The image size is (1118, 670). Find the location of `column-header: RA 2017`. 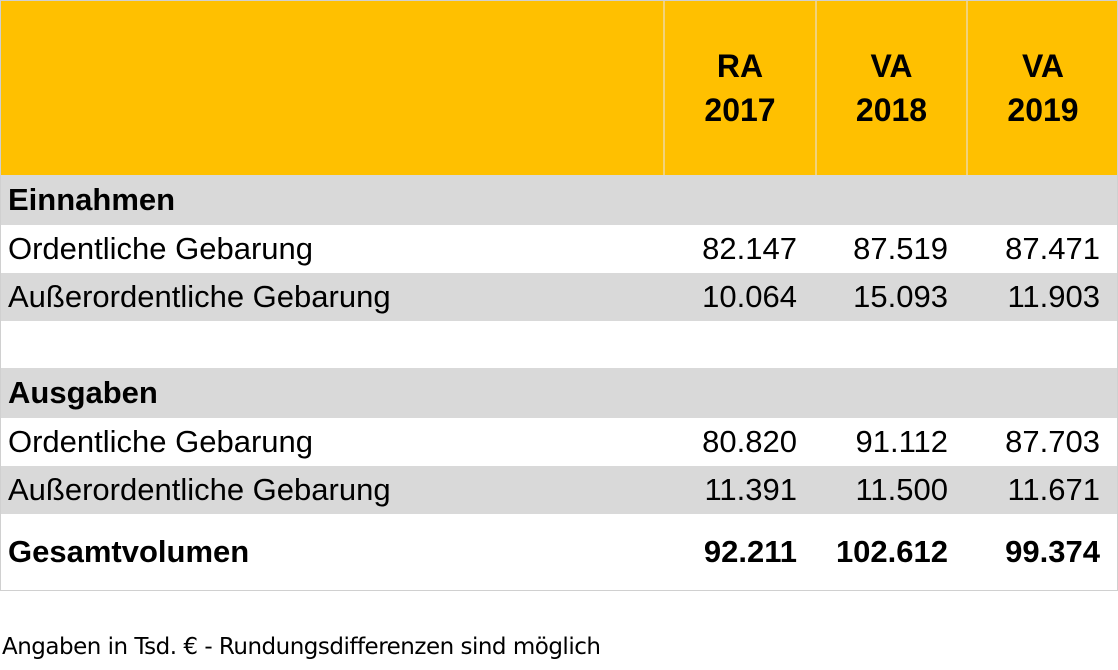

column-header: RA 2017 is located at coordinates (739, 87).